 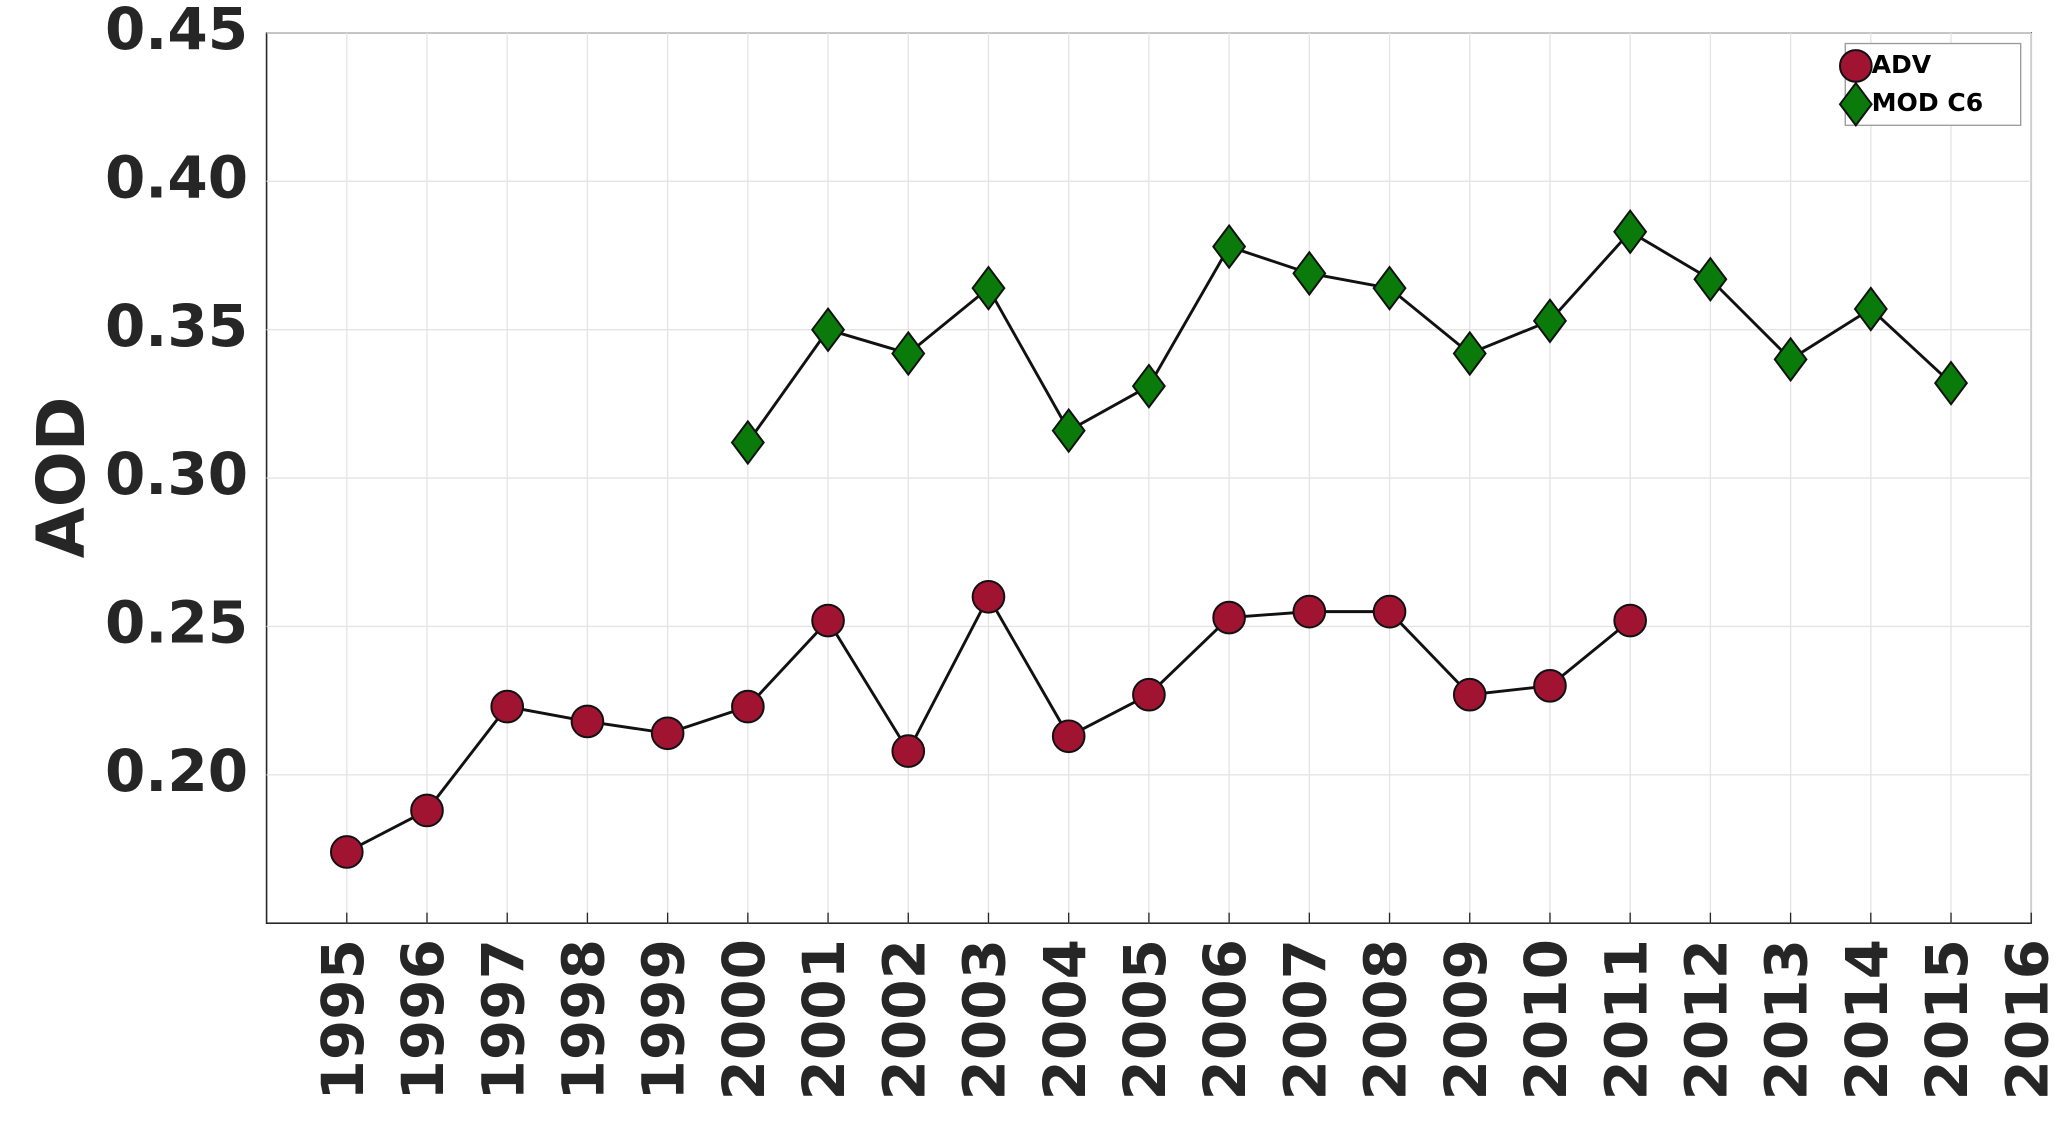 What do you see at coordinates (1787, 1019) in the screenshot?
I see `x-tick-label: 2013` at bounding box center [1787, 1019].